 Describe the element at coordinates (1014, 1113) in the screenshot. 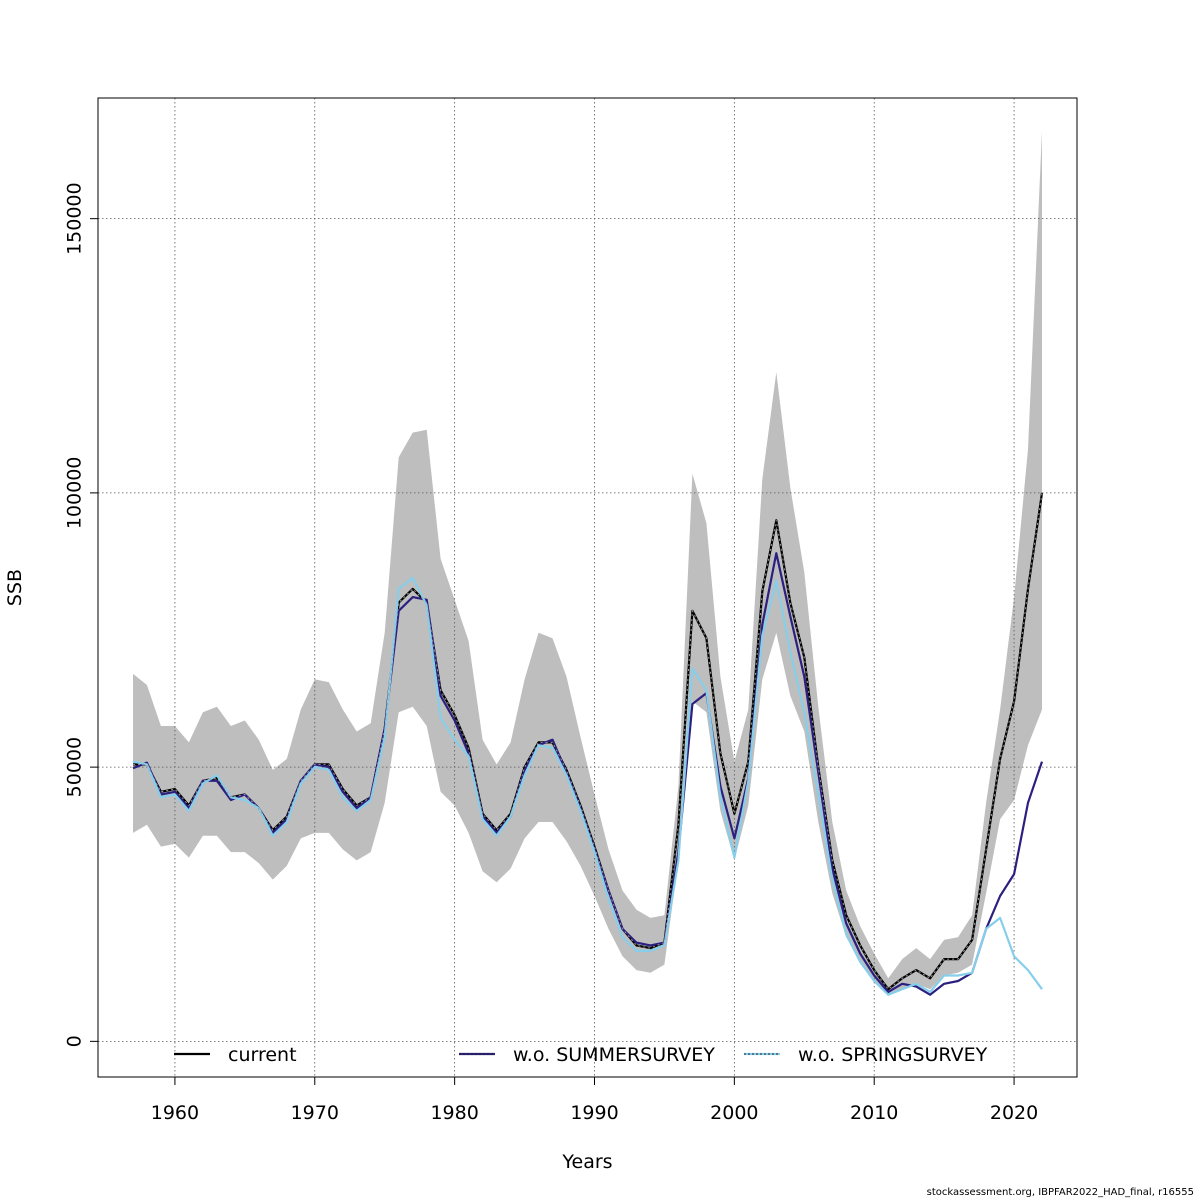

I see `x-tick-label-2020: 2020` at that location.